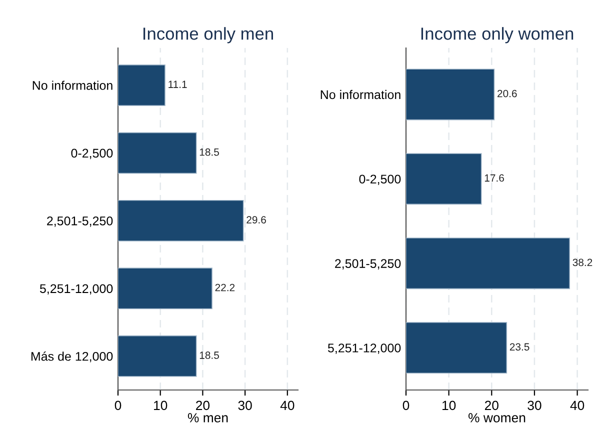  Describe the element at coordinates (177, 84) in the screenshot. I see `data-label: 11.1` at that location.